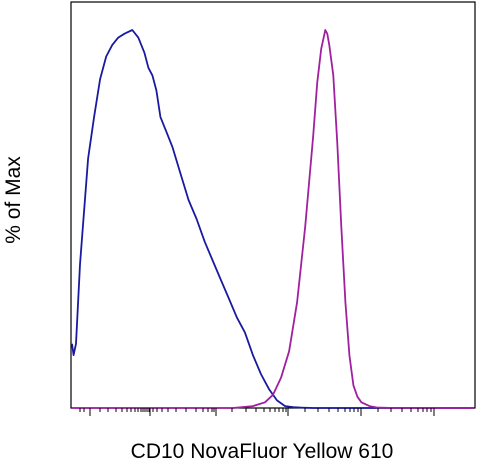  Describe the element at coordinates (262, 451) in the screenshot. I see `x-axis-title: CD10 NovaFluor Yellow 610` at that location.